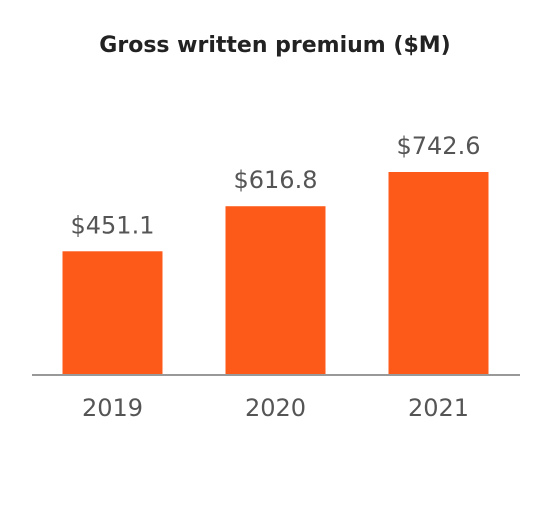  Describe the element at coordinates (113, 225) in the screenshot. I see `value-label: $451.1` at that location.